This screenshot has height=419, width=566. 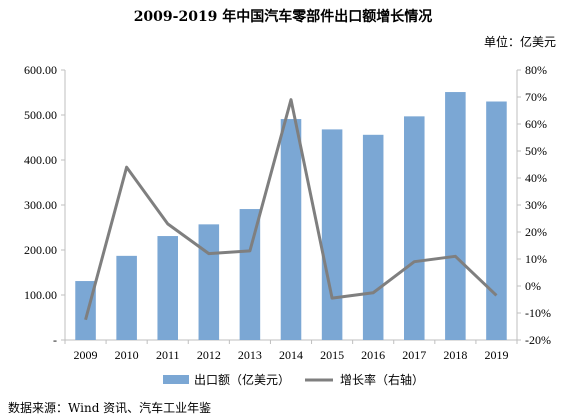 What do you see at coordinates (538, 340) in the screenshot?
I see `right-tick-label: -20%` at bounding box center [538, 340].